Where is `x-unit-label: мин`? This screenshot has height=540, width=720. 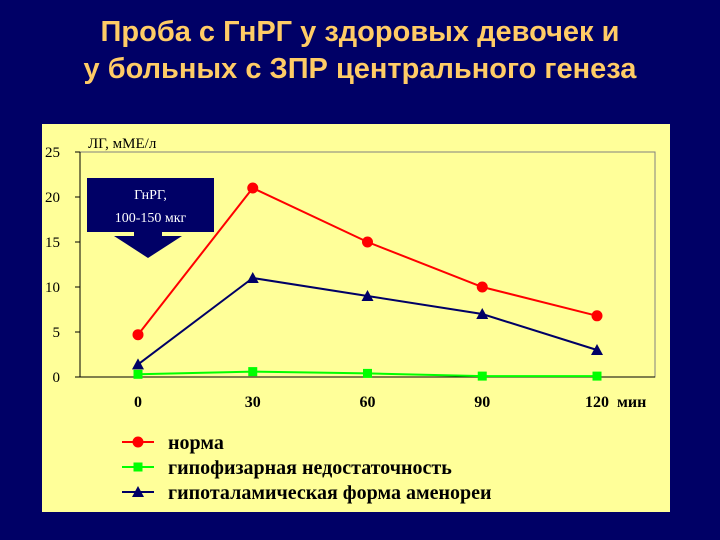
x-unit-label: мин is located at coordinates (631, 402).